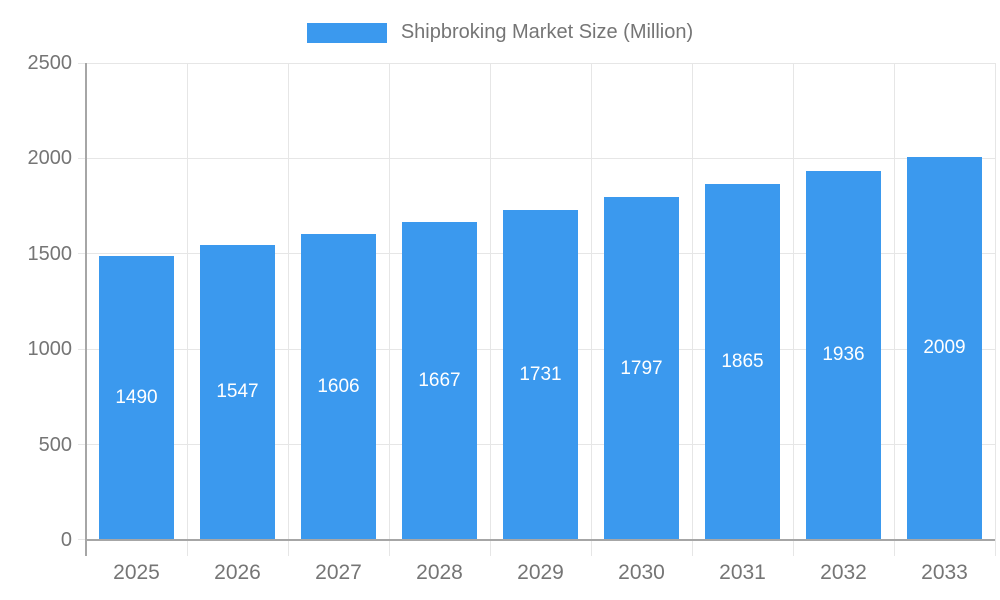  I want to click on x-axis-tick-label: 2025, so click(136, 572).